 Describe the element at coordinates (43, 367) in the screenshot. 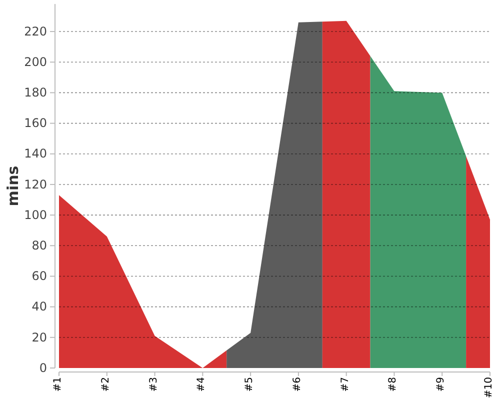

I see `y-tick-label: 0` at that location.